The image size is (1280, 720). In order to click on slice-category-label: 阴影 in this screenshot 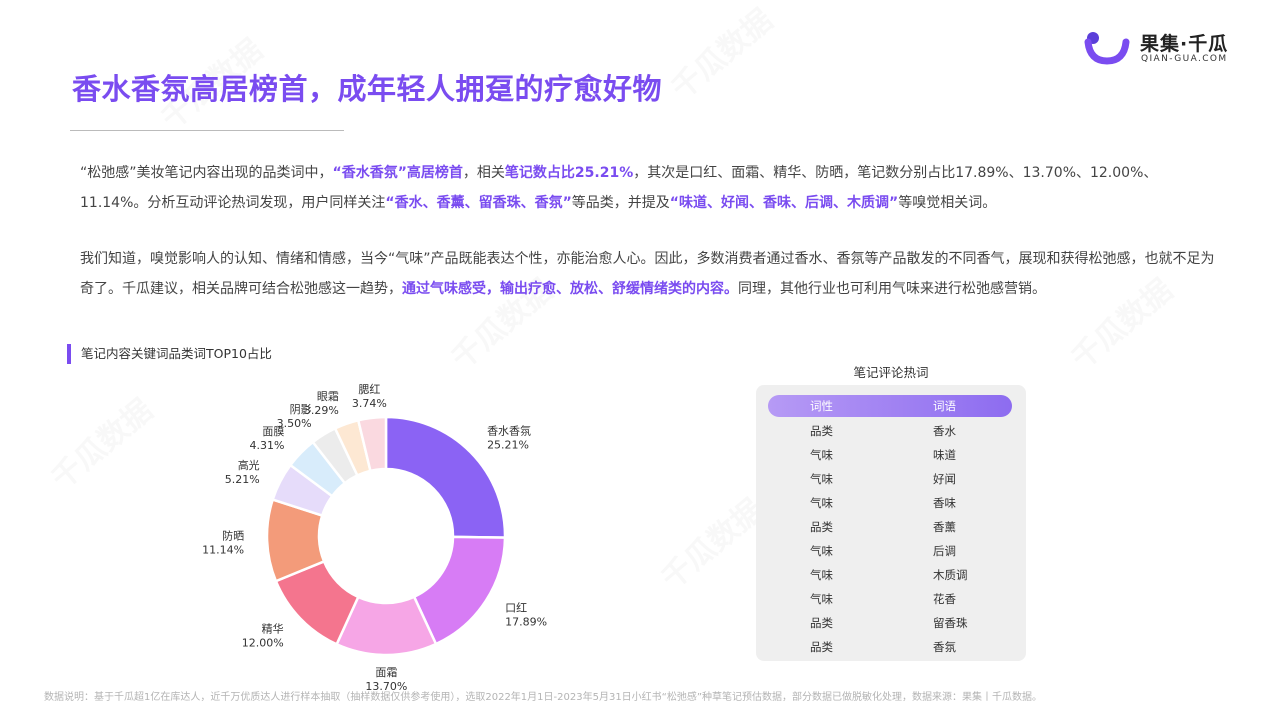, I will do `click(301, 409)`.